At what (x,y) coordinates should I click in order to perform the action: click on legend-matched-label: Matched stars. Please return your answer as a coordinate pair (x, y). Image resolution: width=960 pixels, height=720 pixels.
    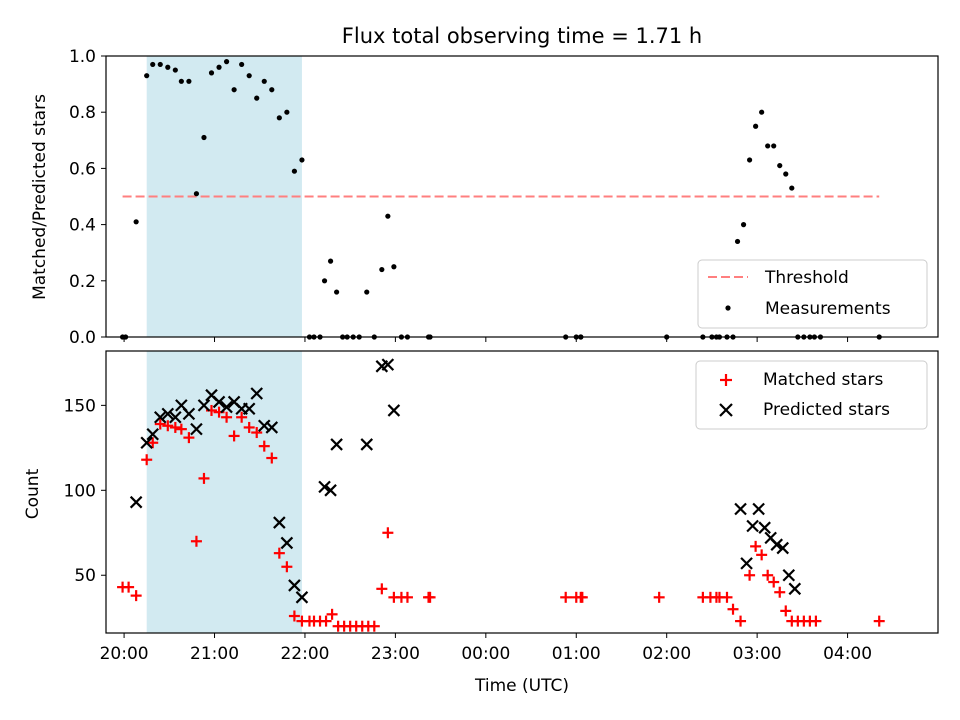
    Looking at the image, I should click on (823, 380).